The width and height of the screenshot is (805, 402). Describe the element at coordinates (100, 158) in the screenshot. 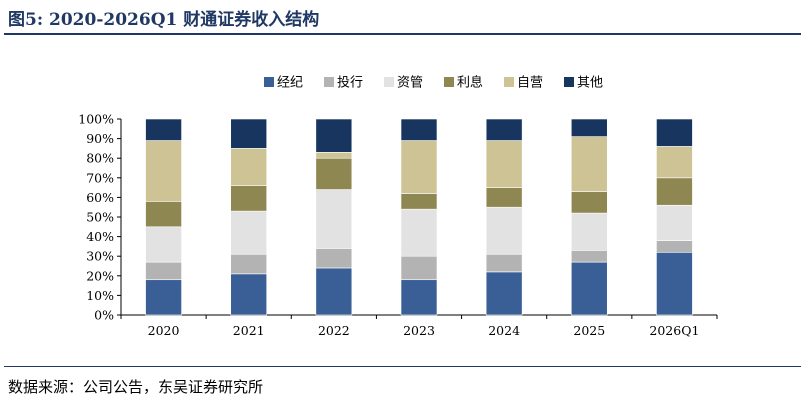

I see `y-tick-label: 80%` at that location.